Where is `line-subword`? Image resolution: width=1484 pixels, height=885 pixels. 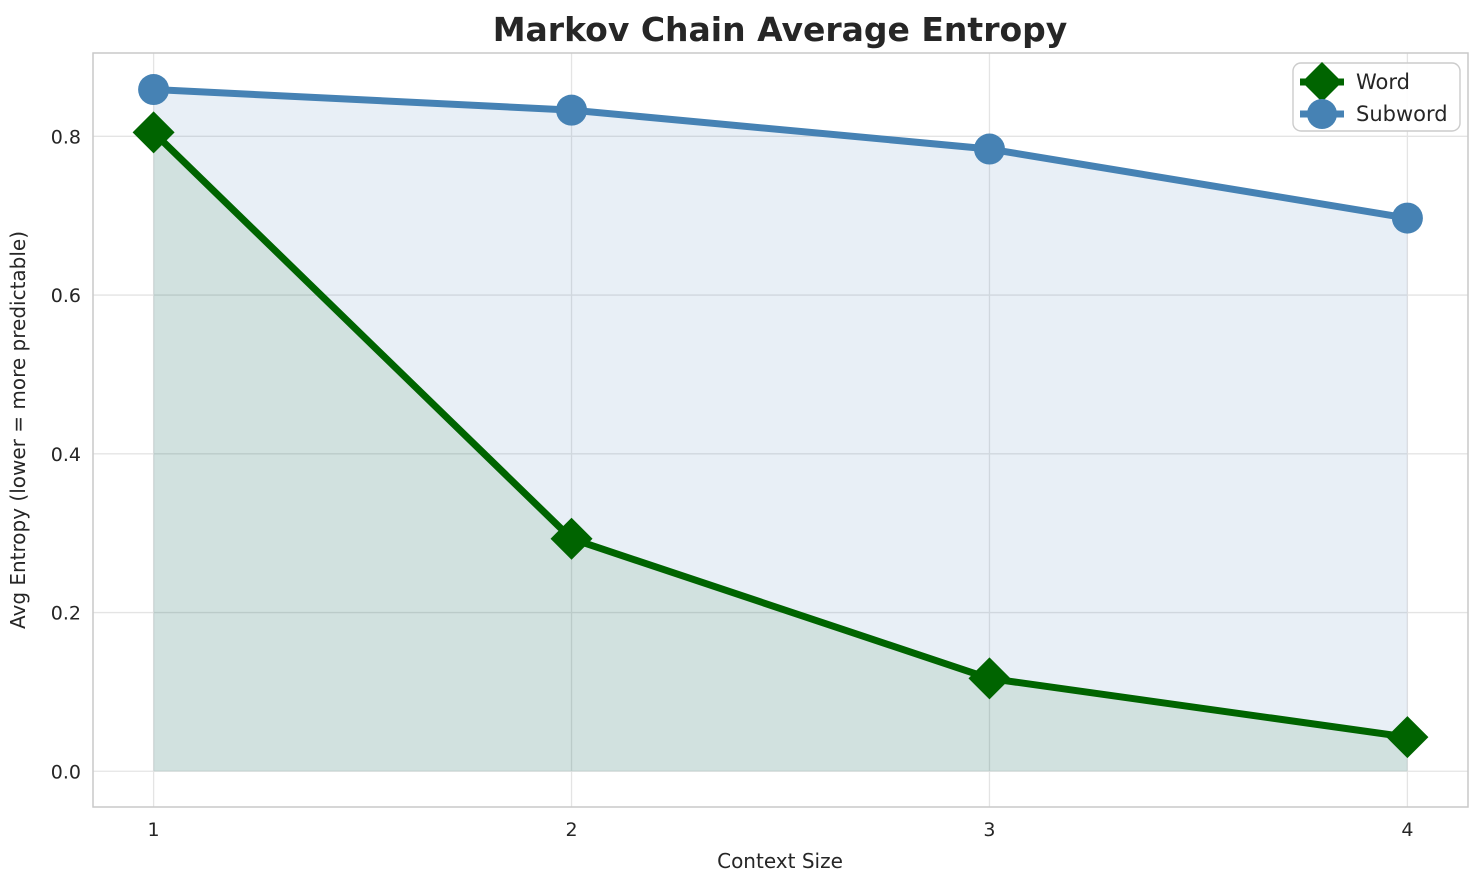 line-subword is located at coordinates (780, 154).